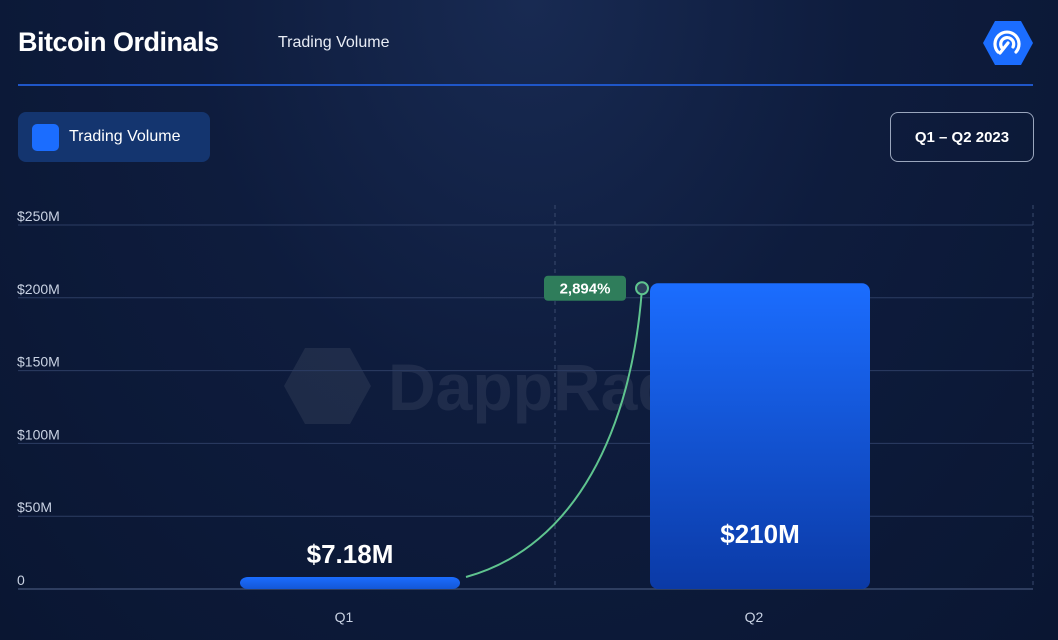  I want to click on x-tick-label: Q1, so click(344, 617).